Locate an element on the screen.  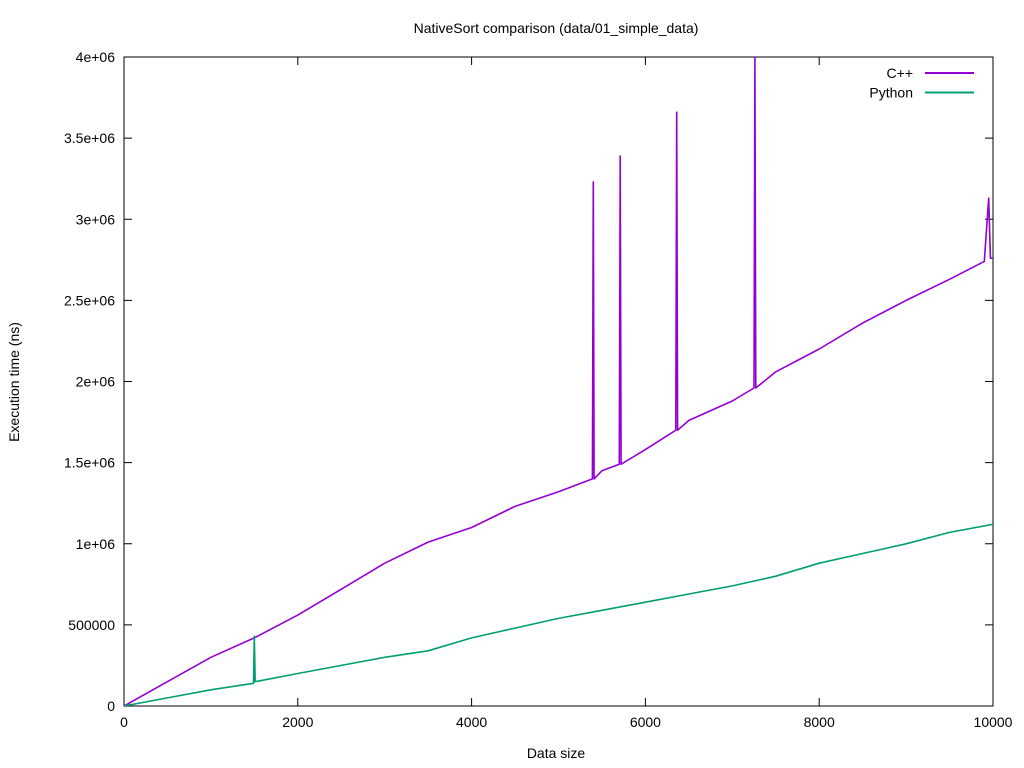
legend-label: C++ is located at coordinates (900, 73).